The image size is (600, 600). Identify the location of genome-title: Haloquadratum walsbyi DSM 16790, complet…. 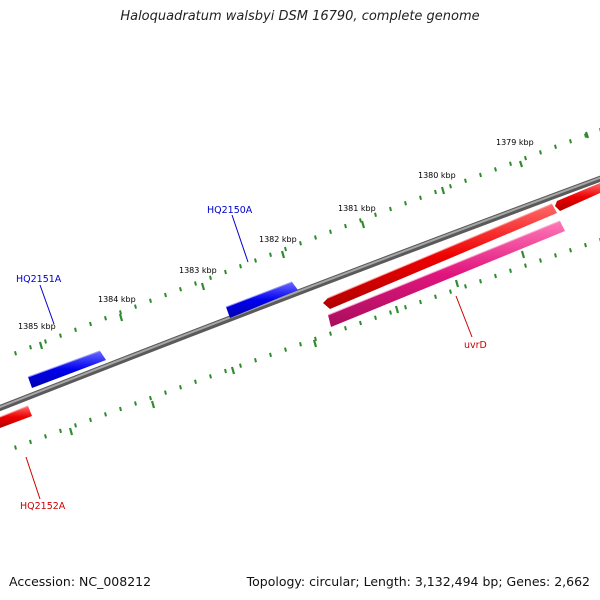
(300, 16).